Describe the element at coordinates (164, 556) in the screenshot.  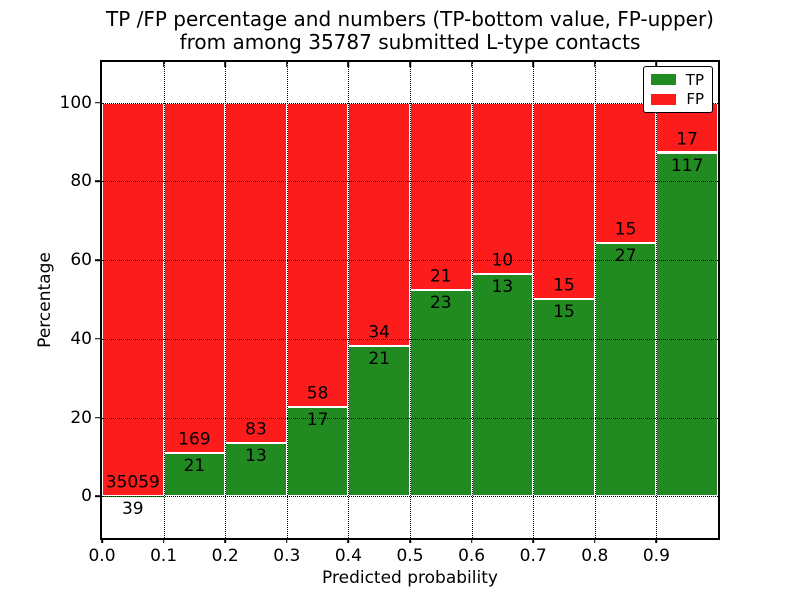
I see `x-tick-label: 0.1` at that location.